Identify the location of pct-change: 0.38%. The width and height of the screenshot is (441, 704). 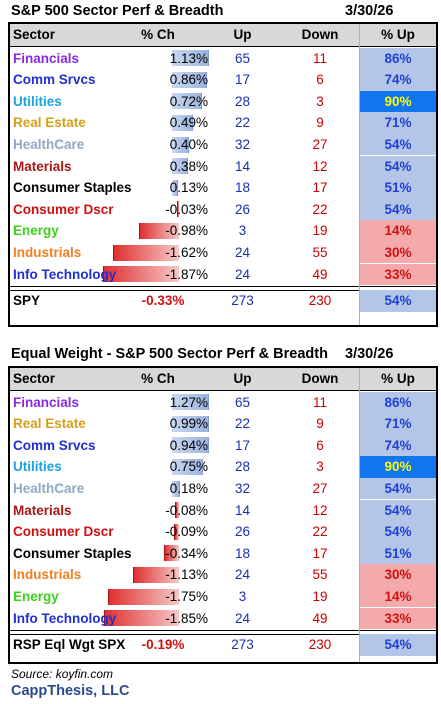
(188, 166).